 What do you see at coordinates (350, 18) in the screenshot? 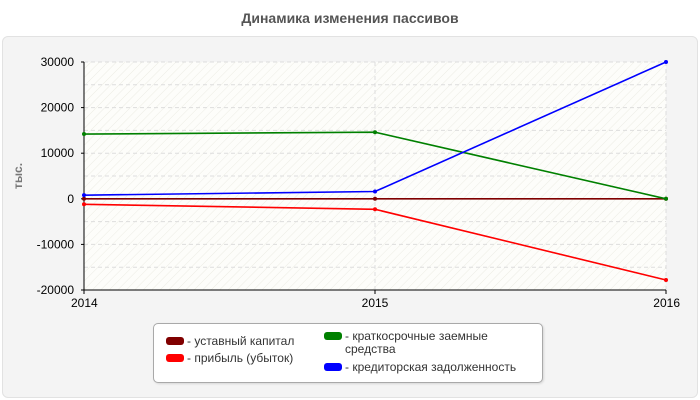
I see `chart-title: Динамика изменения пассивов` at bounding box center [350, 18].